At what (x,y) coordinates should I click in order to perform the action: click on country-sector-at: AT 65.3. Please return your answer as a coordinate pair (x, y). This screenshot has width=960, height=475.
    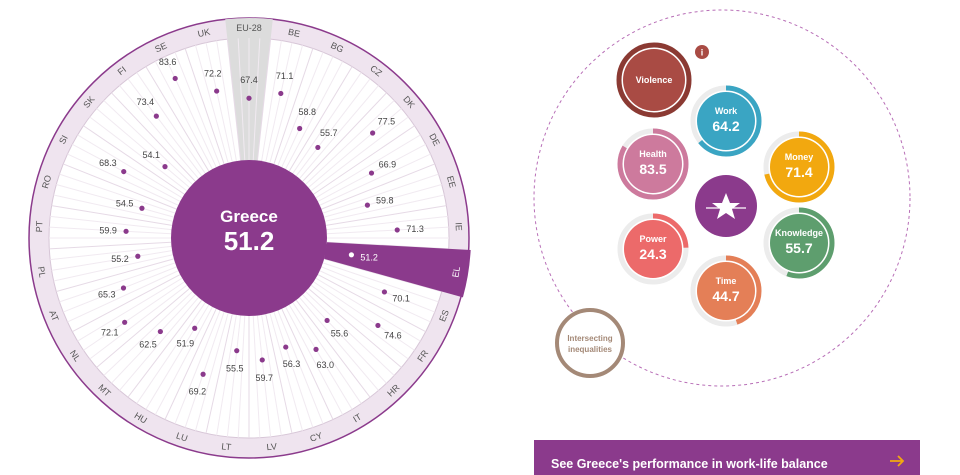
    Looking at the image, I should click on (87, 304).